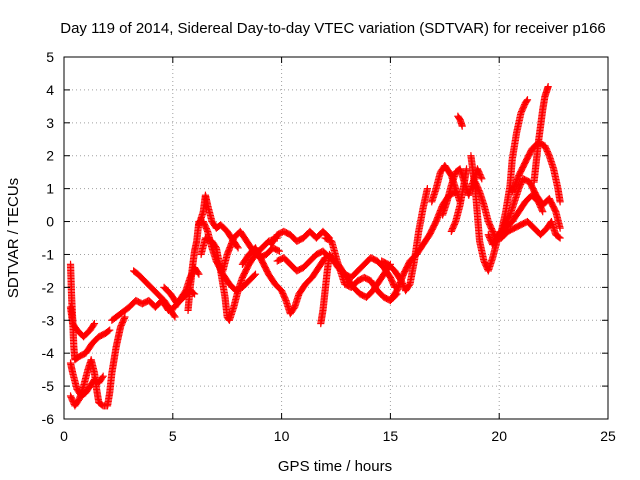 Image resolution: width=640 pixels, height=480 pixels. What do you see at coordinates (50, 222) in the screenshot?
I see `y-tick-label: 0` at bounding box center [50, 222].